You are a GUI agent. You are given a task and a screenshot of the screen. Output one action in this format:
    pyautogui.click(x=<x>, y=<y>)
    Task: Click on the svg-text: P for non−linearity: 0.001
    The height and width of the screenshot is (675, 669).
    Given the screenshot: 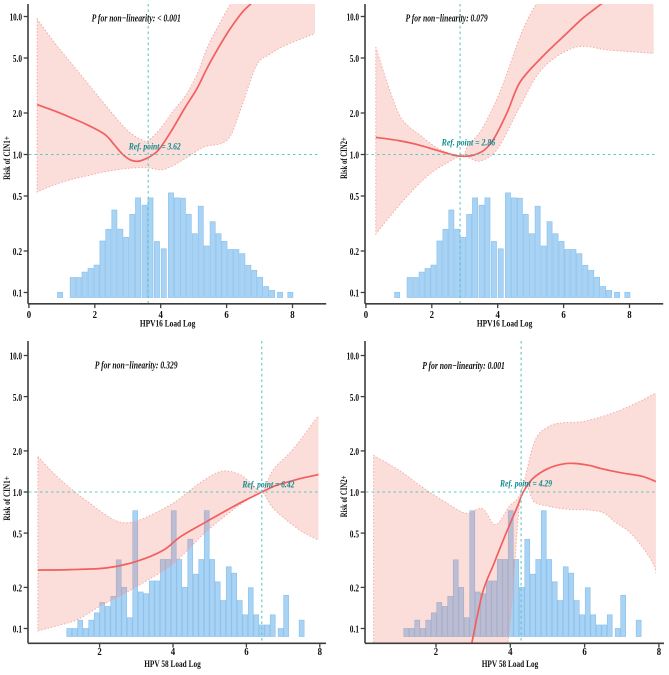 What is the action you would take?
    pyautogui.click(x=463, y=366)
    